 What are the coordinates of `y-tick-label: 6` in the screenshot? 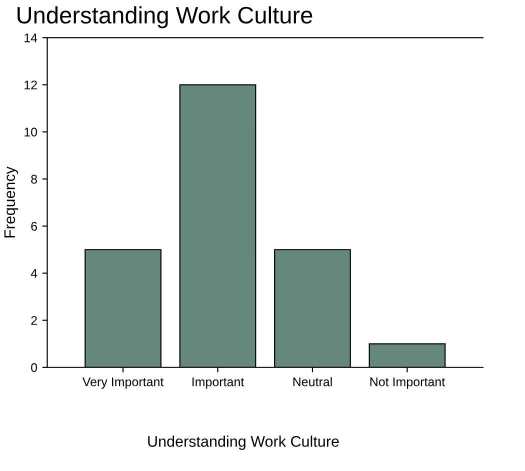 It's located at (34, 226).